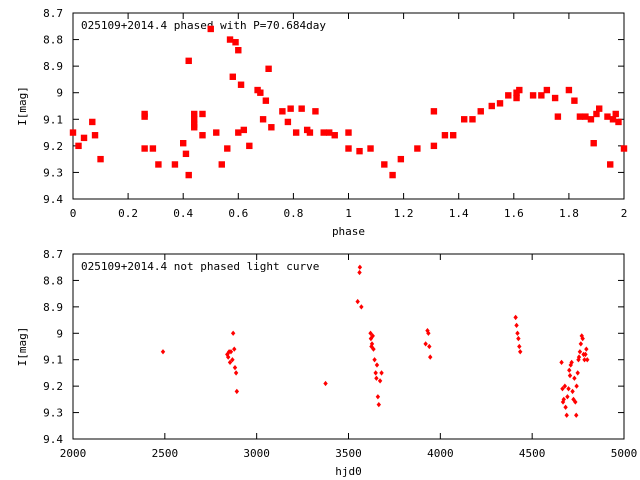 The width and height of the screenshot is (640, 480). Describe the element at coordinates (53, 66) in the screenshot. I see `y-tick-label: 8.9` at that location.